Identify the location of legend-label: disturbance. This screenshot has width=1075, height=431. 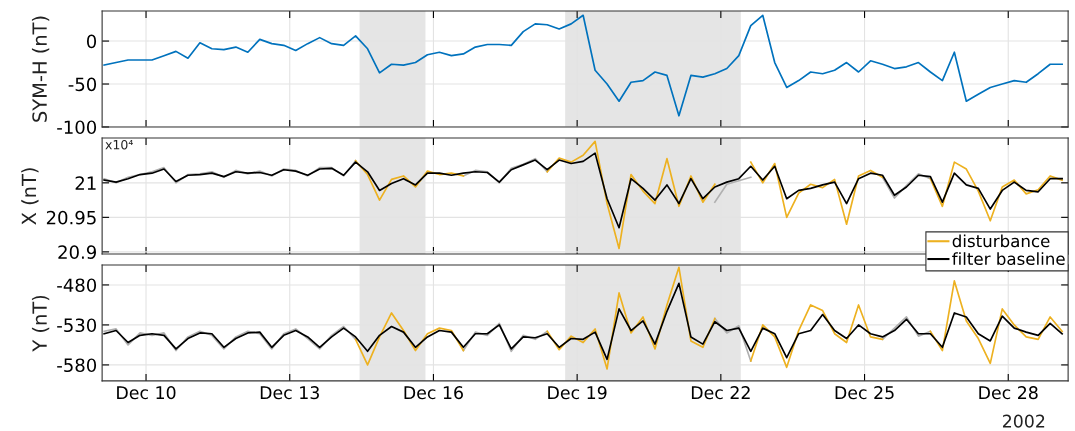
(1001, 241).